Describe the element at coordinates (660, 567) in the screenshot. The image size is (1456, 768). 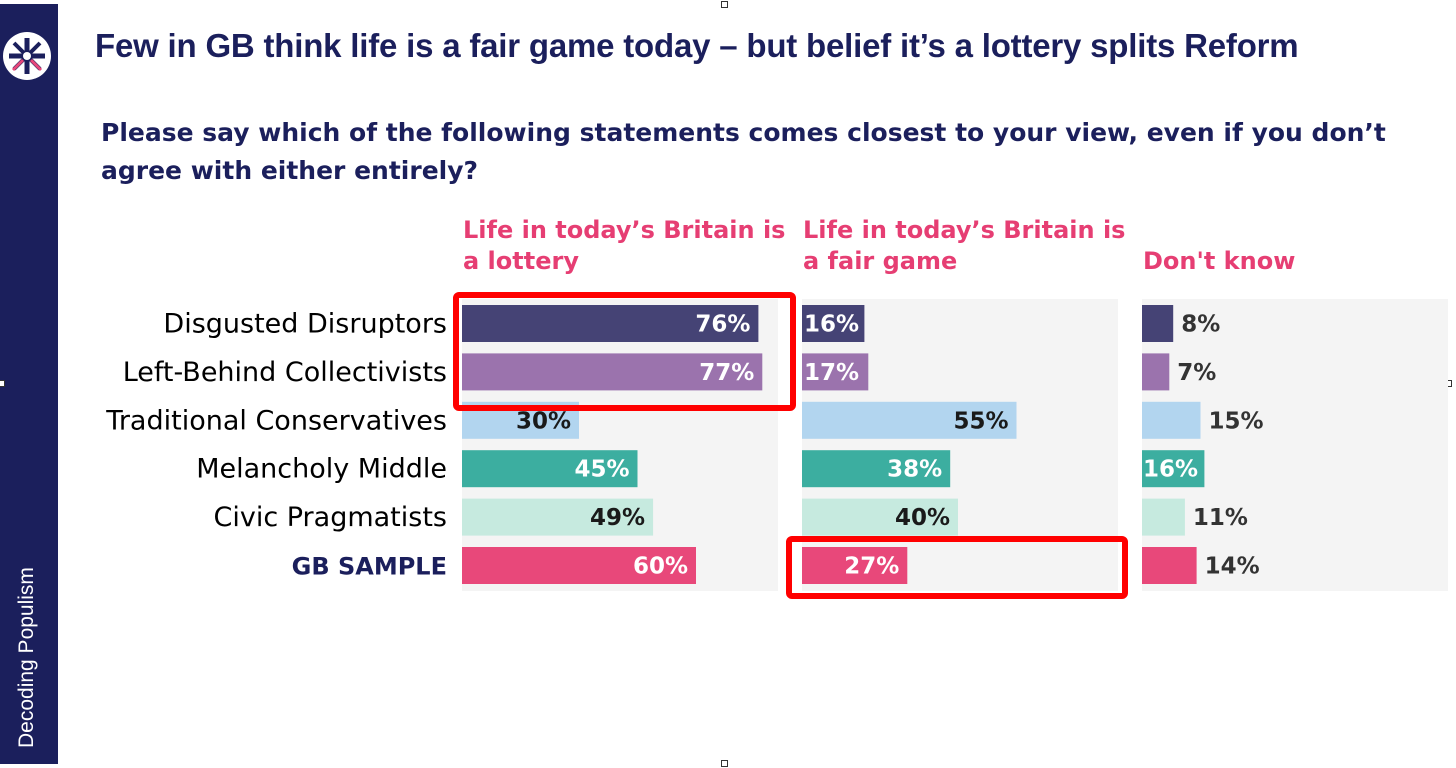
I see `value-label: 60%` at that location.